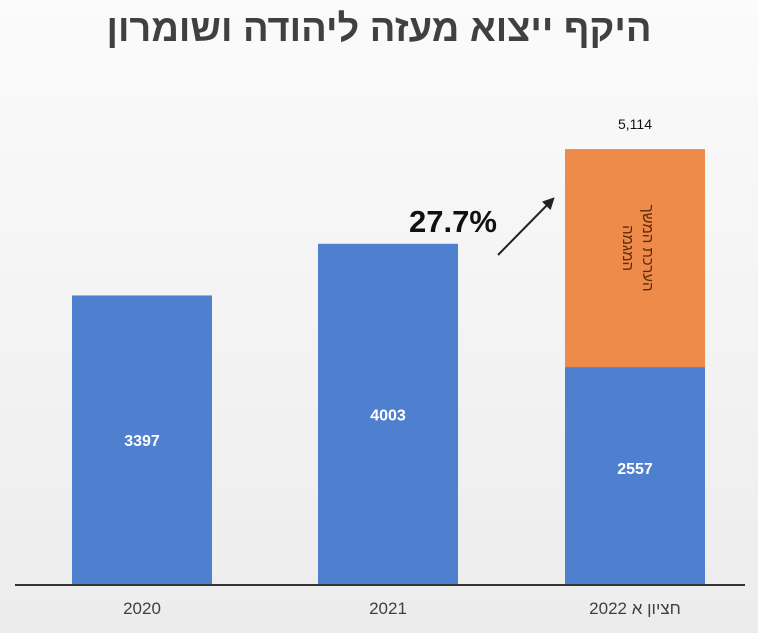 The image size is (758, 633). Describe the element at coordinates (635, 608) in the screenshot. I see `x-tick-label: חציון א 2022` at that location.